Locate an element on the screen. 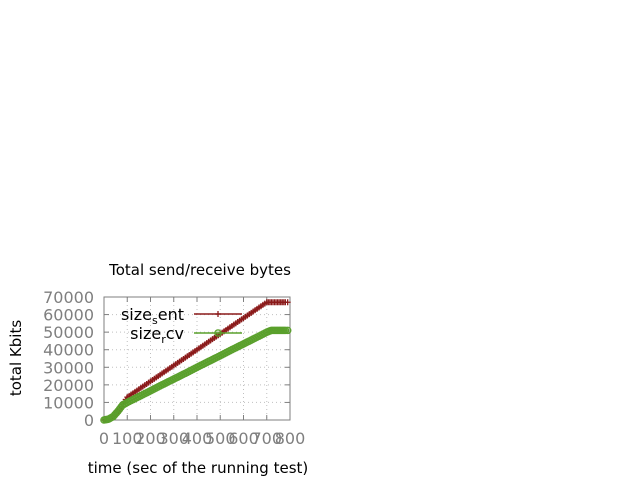 Image resolution: width=640 pixels, height=480 pixels. x-tick-label: 500 is located at coordinates (220, 438).